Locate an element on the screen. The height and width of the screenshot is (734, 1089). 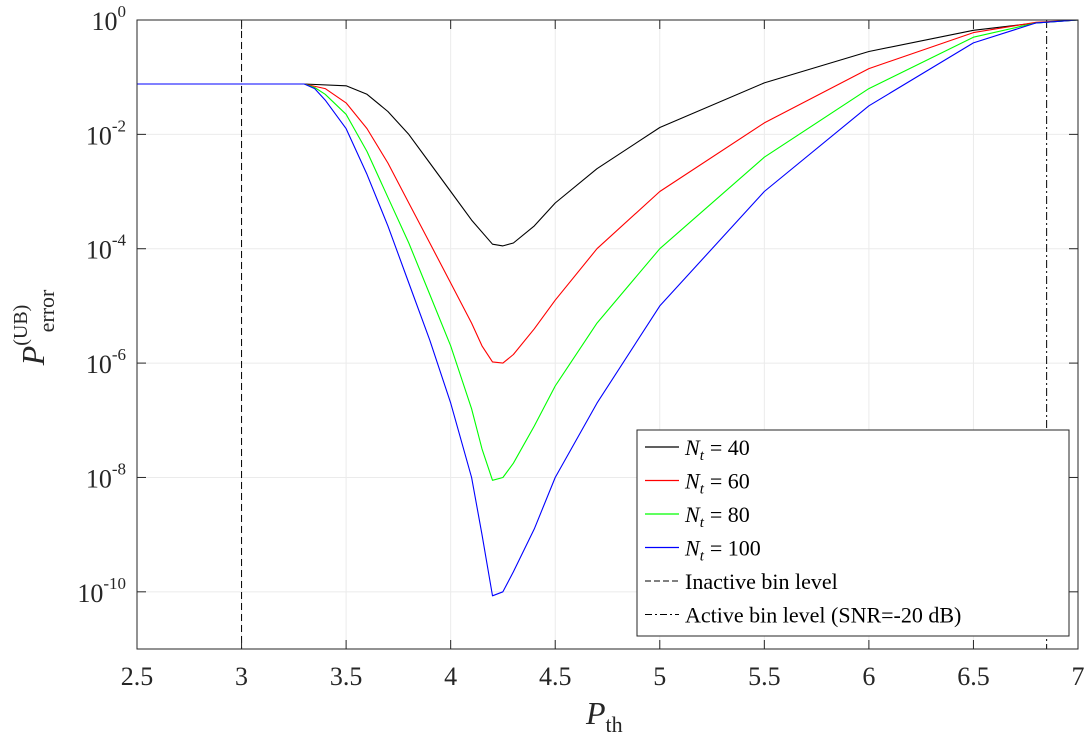
y-tick-labels: 10⁰ 10⁻² 10⁻⁴ 10⁻⁶ 10⁻⁸ 10⁻¹⁰ is located at coordinates (101, 305).